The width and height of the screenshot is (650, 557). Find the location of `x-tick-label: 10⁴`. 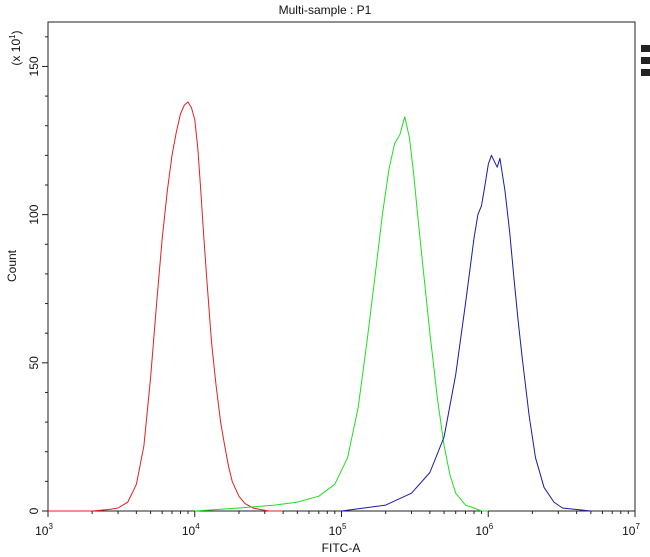

x-tick-label: 10⁴ is located at coordinates (191, 530).